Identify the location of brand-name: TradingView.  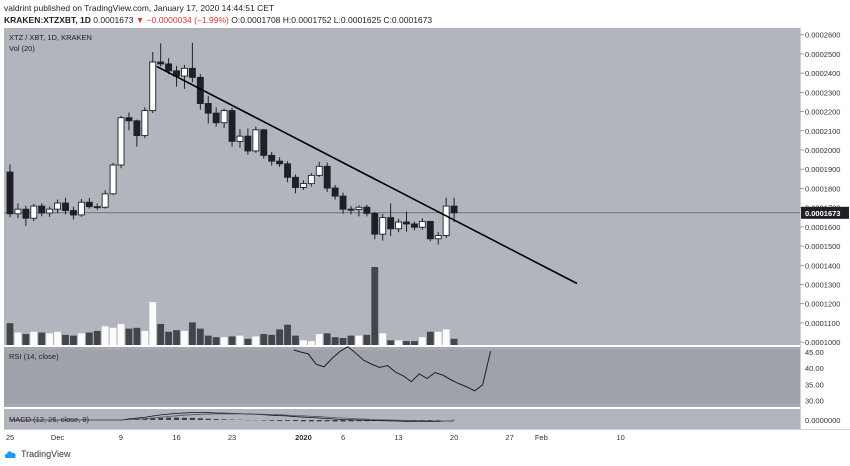
(46, 454).